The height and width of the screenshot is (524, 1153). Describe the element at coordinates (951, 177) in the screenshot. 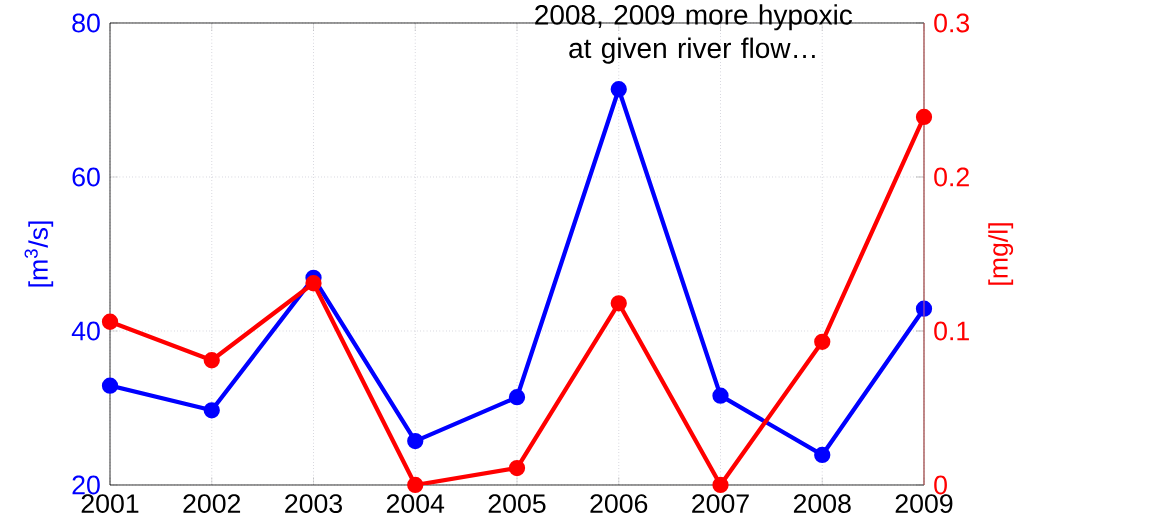

I see `y2-tick-label: 0.2` at that location.